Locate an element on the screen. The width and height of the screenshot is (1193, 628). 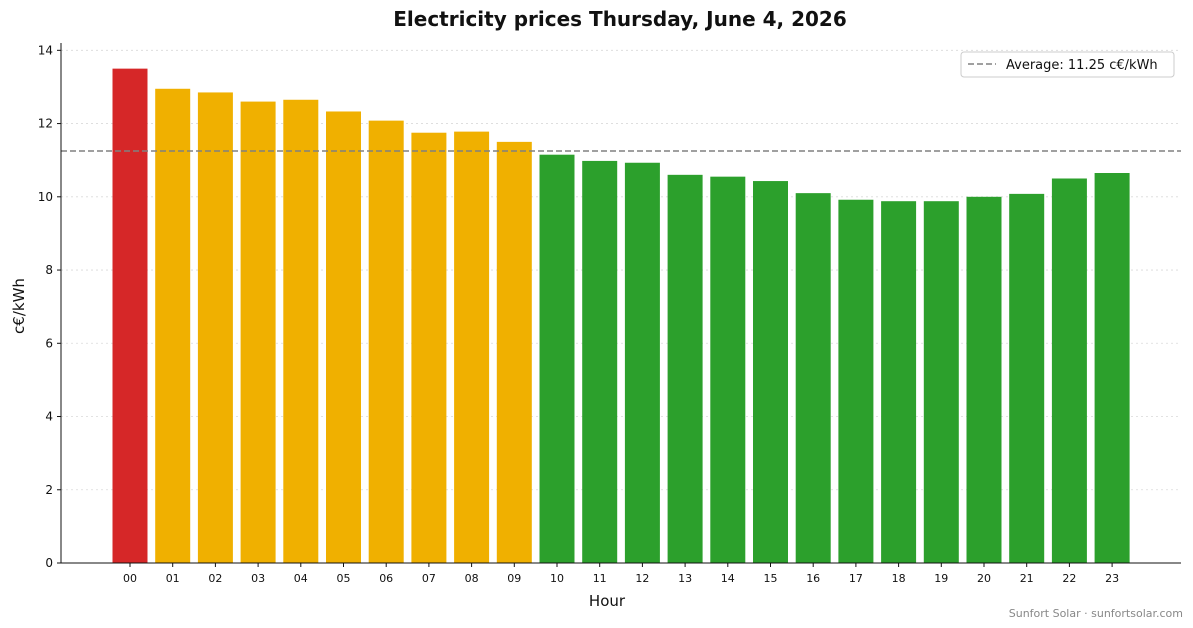
x-tick-label: 17 is located at coordinates (856, 578).